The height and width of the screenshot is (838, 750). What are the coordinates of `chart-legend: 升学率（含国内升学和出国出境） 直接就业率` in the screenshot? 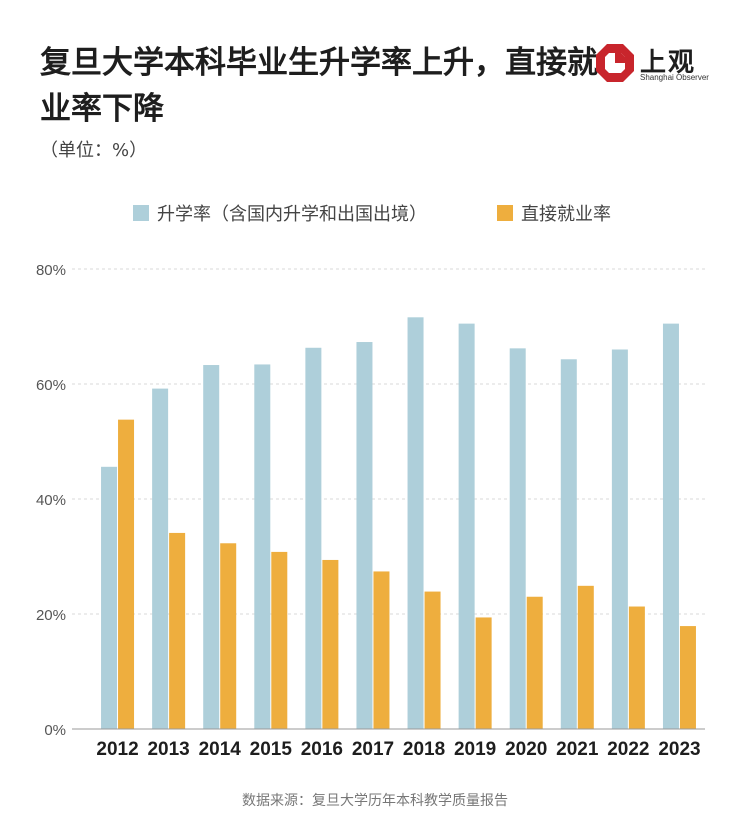 It's located at (375, 213).